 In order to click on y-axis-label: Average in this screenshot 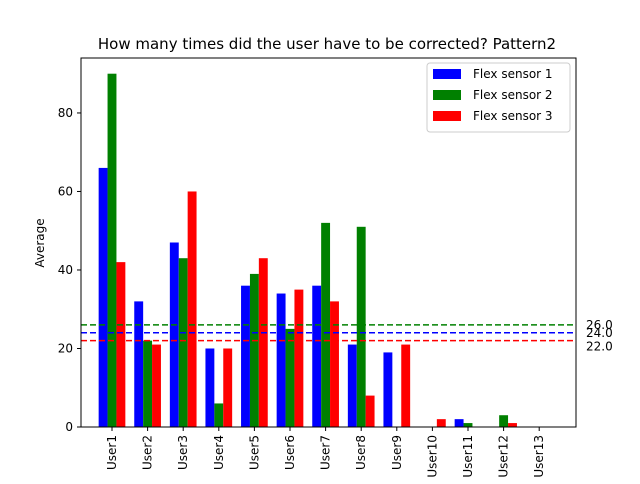, I will do `click(40, 242)`.